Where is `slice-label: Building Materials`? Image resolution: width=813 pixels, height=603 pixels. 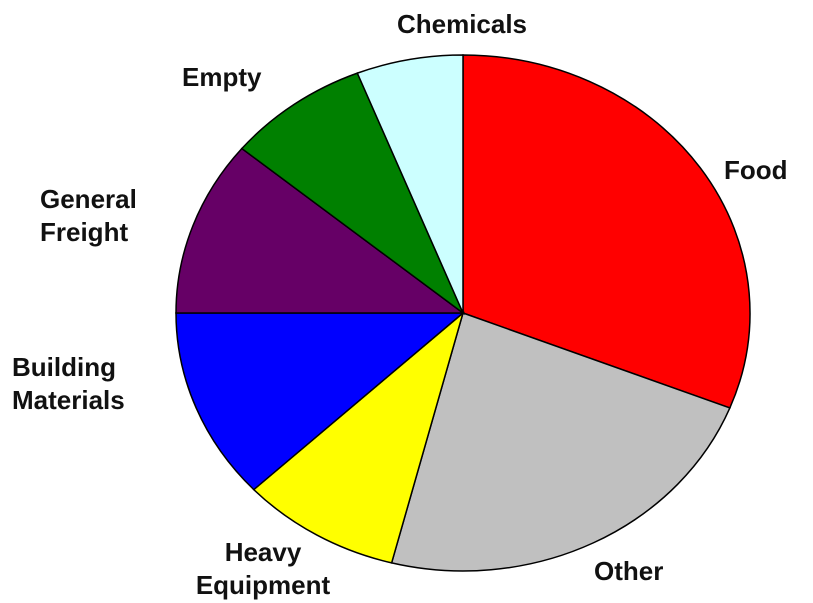 slice-label: Building Materials is located at coordinates (68, 383).